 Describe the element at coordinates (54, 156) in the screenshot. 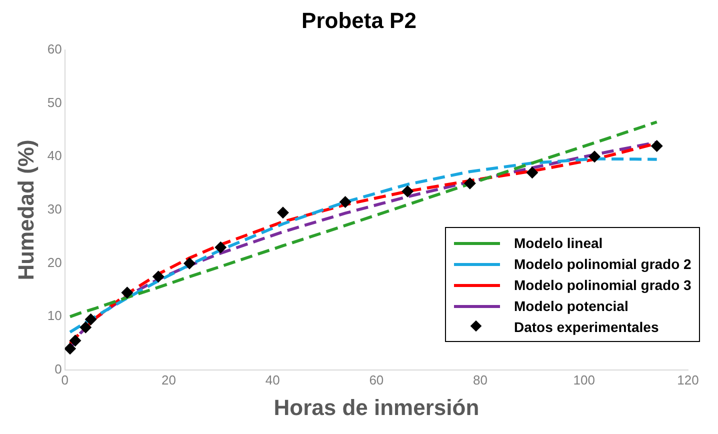

I see `y-tick-label: 40` at that location.